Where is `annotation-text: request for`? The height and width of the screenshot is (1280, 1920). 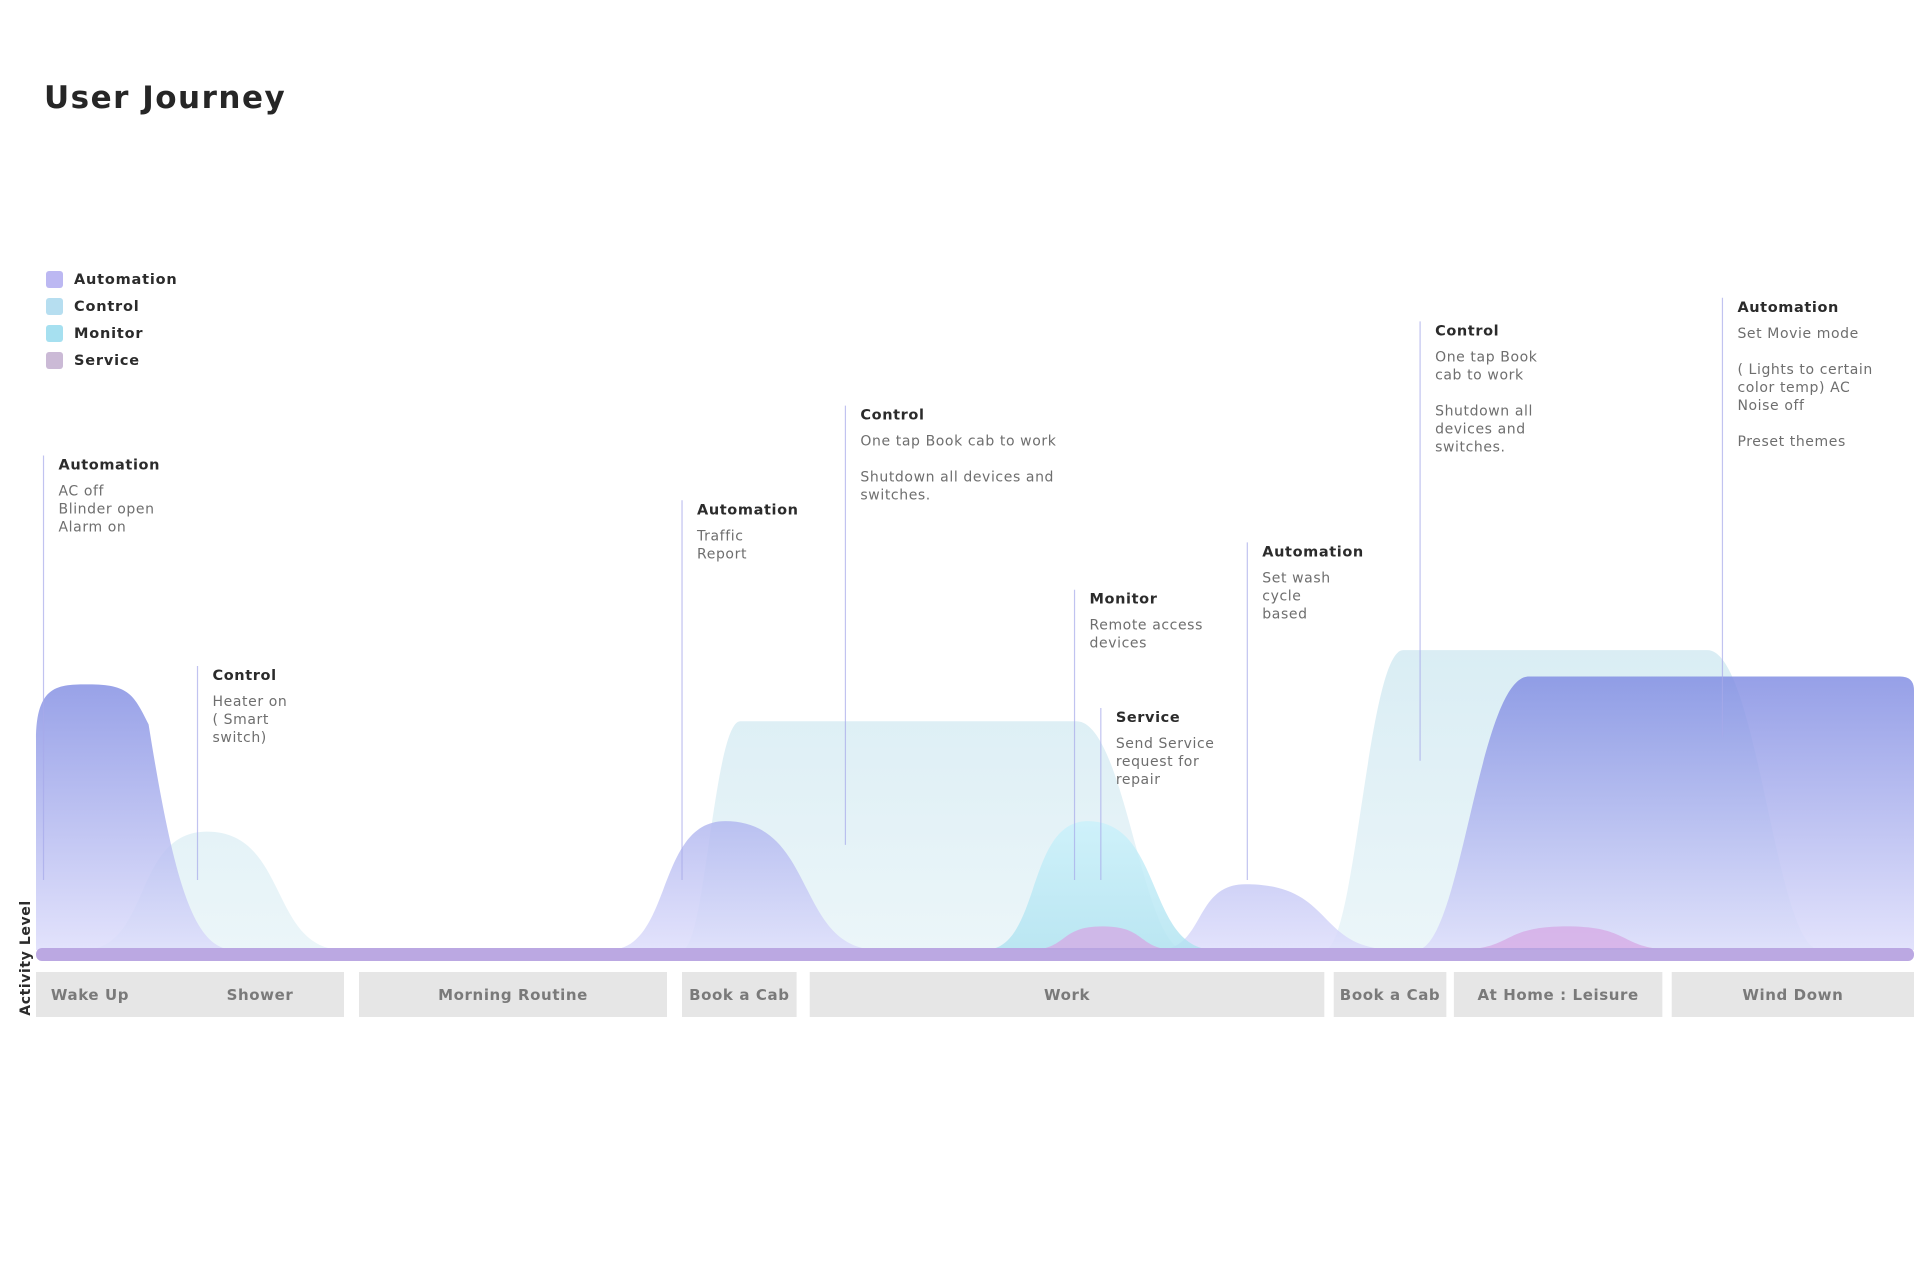 annotation-text: request for is located at coordinates (1158, 762).